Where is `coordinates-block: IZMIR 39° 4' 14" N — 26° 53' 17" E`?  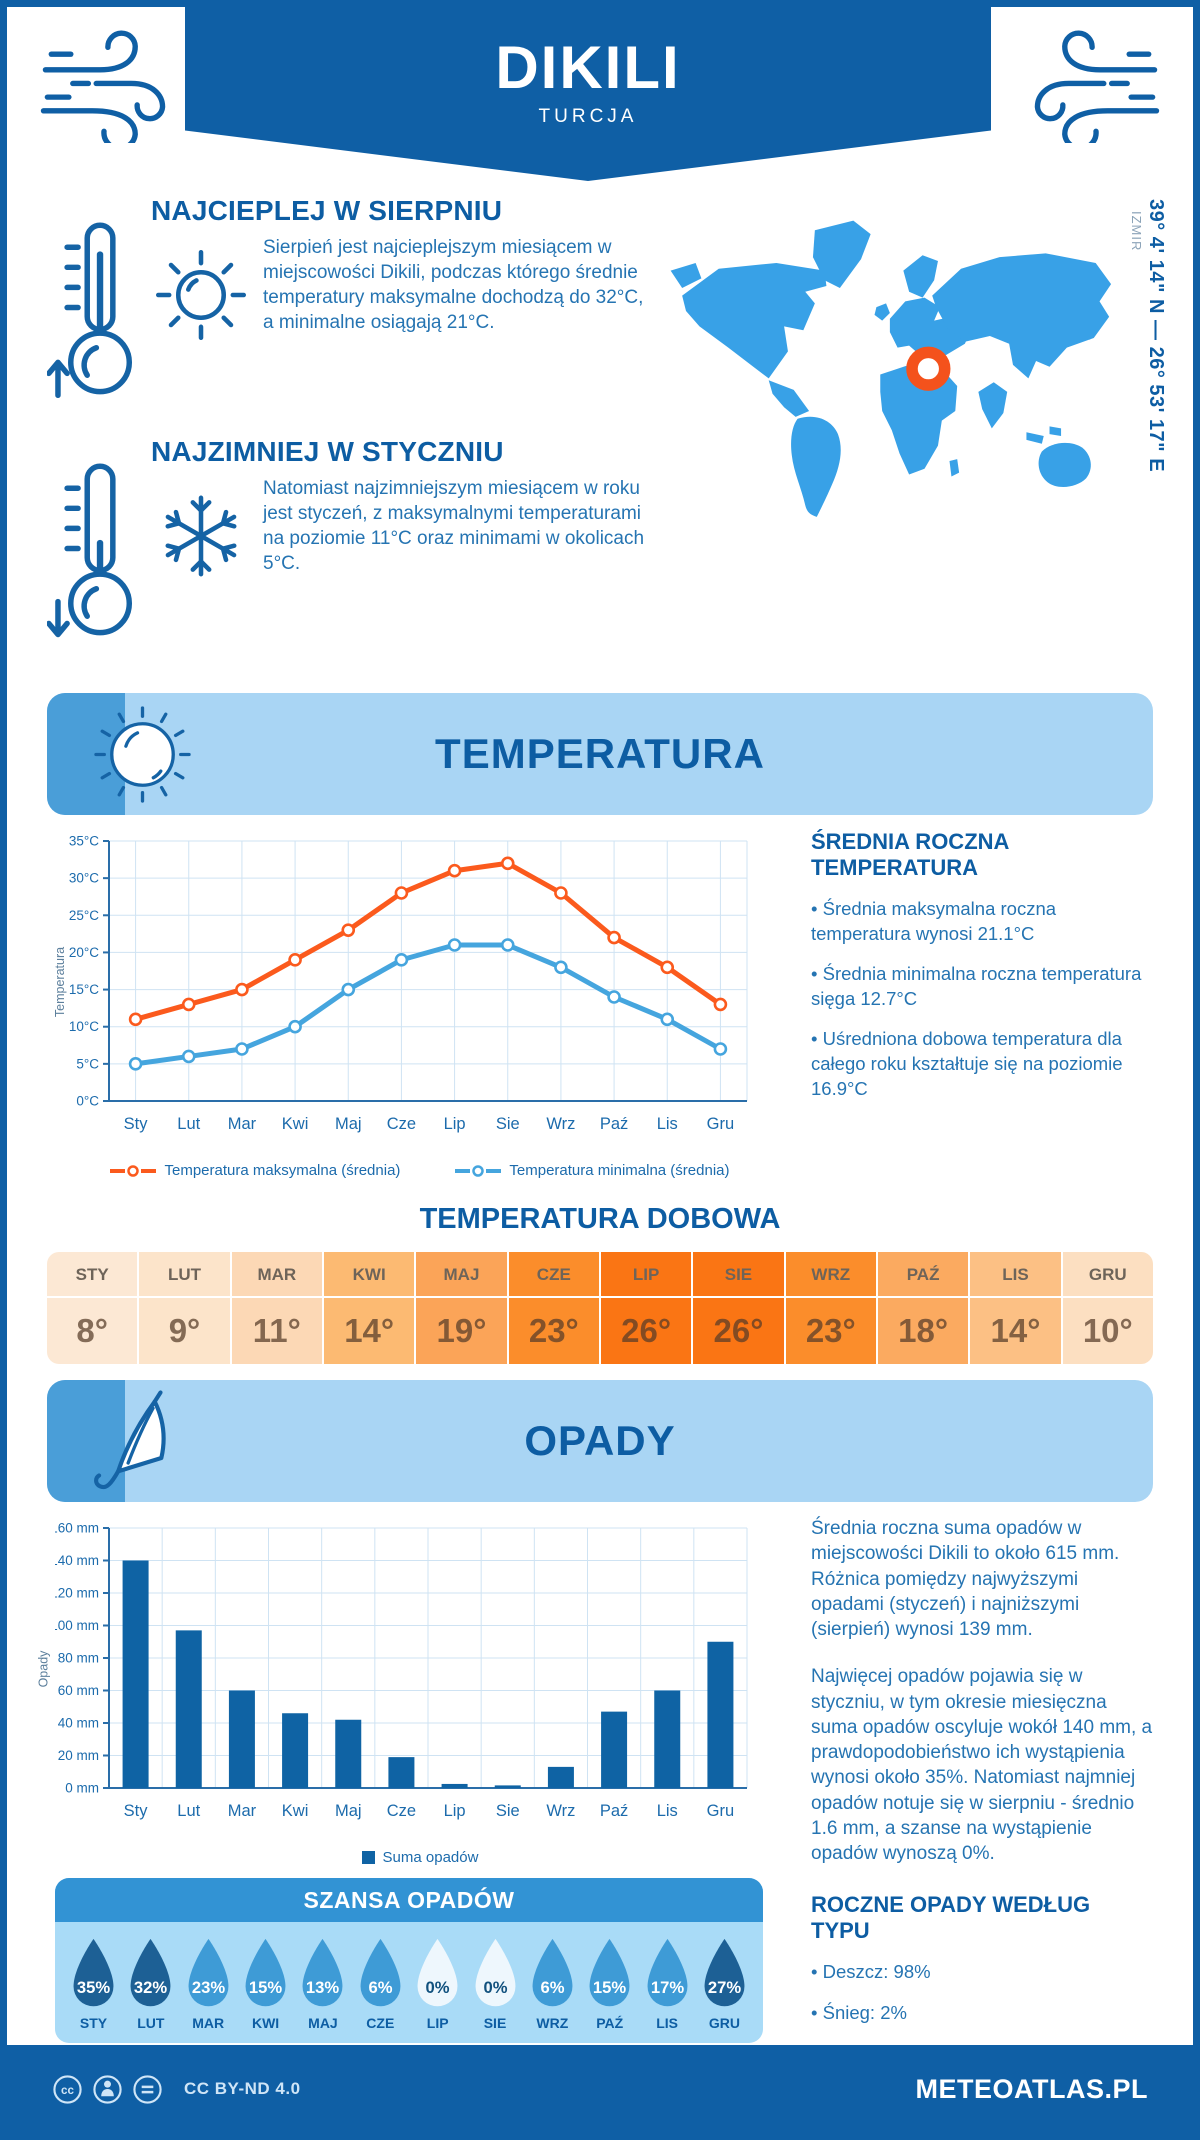 coordinates-block: IZMIR 39° 4' 14" N — 26° 53' 17" E is located at coordinates (1148, 335).